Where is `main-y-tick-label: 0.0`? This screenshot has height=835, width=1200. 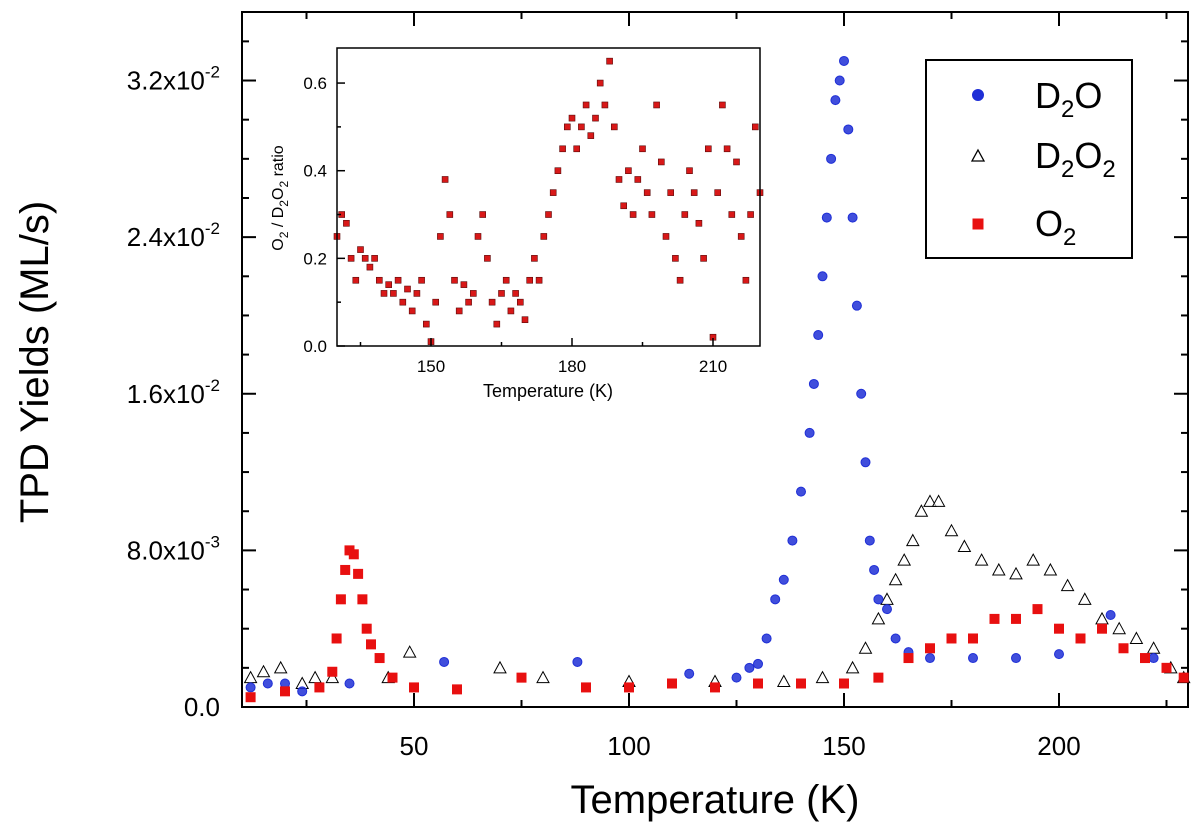 main-y-tick-label: 0.0 is located at coordinates (202, 707).